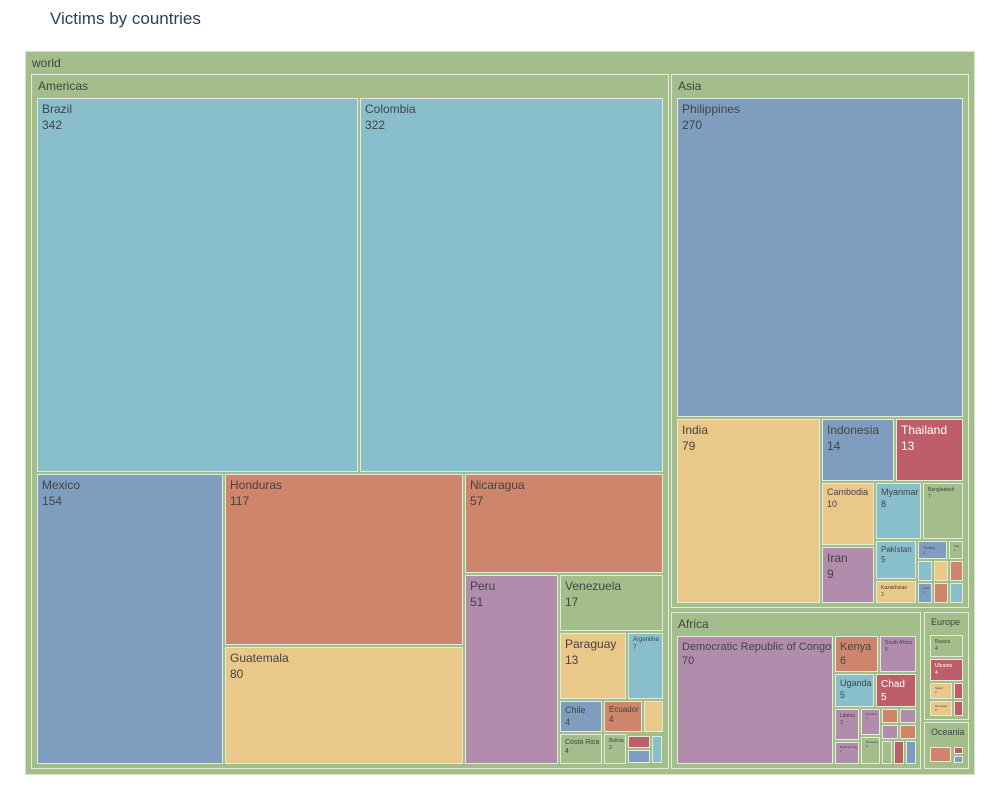 This screenshot has height=800, width=1000. Describe the element at coordinates (956, 571) in the screenshot. I see `treemap-tile-as-s3` at that location.